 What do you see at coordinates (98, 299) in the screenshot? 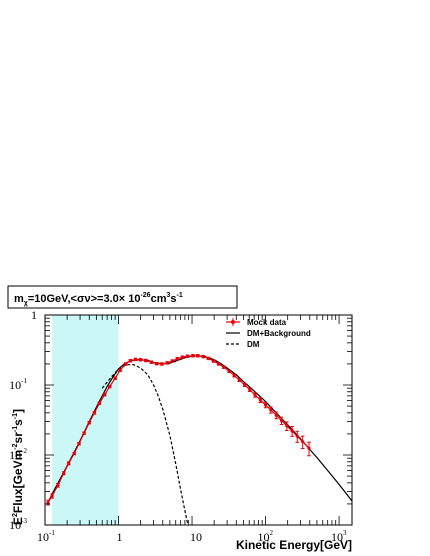
I see `title-text: mχ=10GeV,<σν>=3.0× 10-26cm3s-1` at bounding box center [98, 299].